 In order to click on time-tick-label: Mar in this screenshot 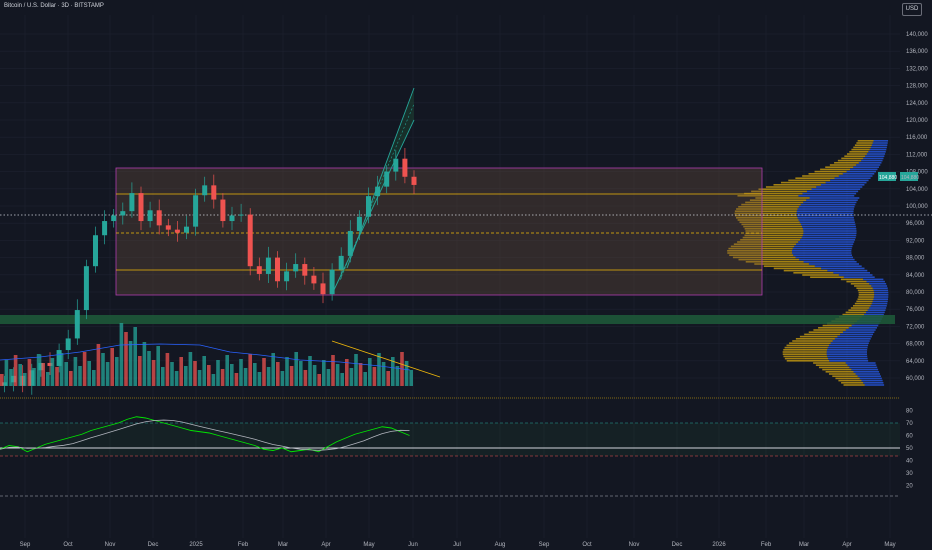, I will do `click(804, 545)`.